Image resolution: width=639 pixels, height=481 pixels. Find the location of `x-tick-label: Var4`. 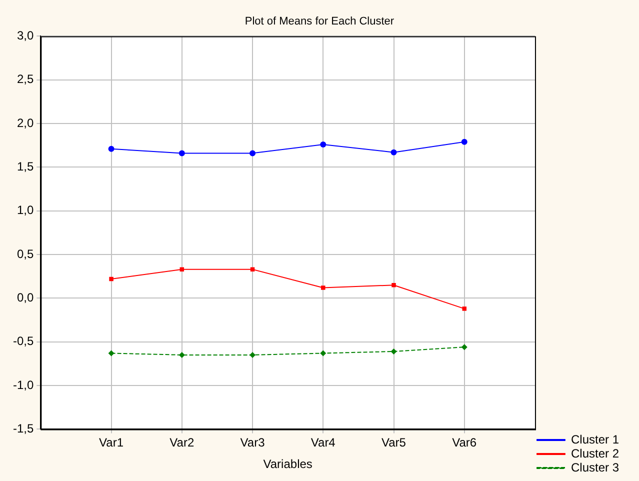

x-tick-label: Var4 is located at coordinates (323, 443).